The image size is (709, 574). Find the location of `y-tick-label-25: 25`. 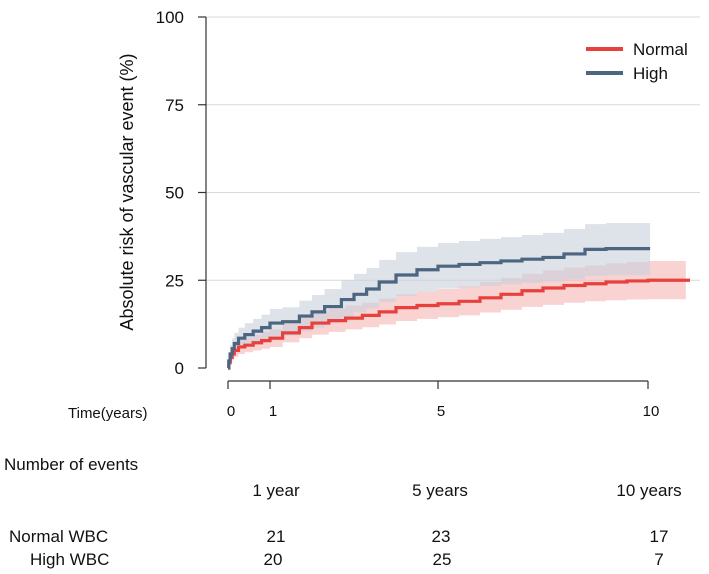

y-tick-label-25: 25 is located at coordinates (174, 280).